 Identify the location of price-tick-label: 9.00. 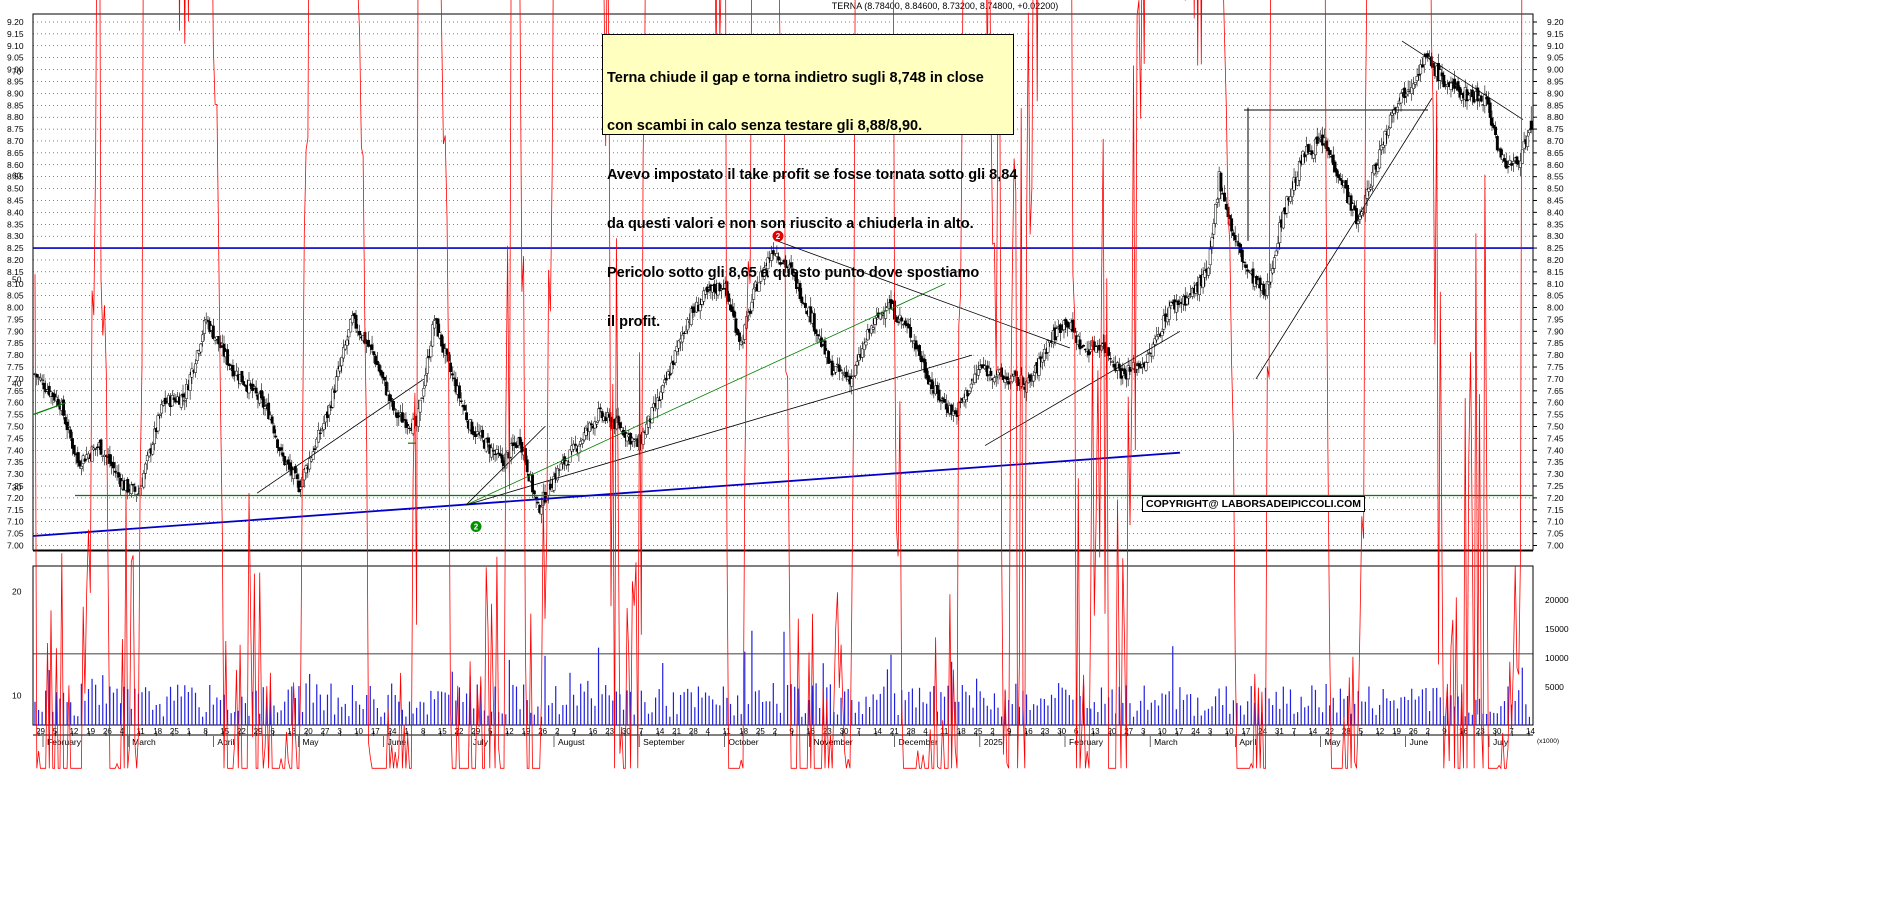
(15, 70).